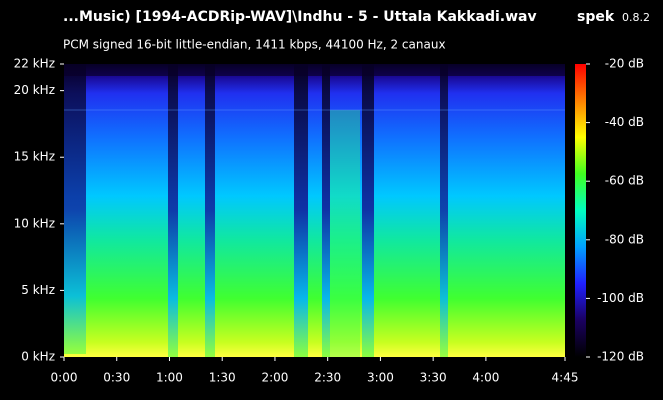 Image resolution: width=663 pixels, height=400 pixels. Describe the element at coordinates (624, 64) in the screenshot. I see `colorbar-tick-label: -20 dB` at that location.